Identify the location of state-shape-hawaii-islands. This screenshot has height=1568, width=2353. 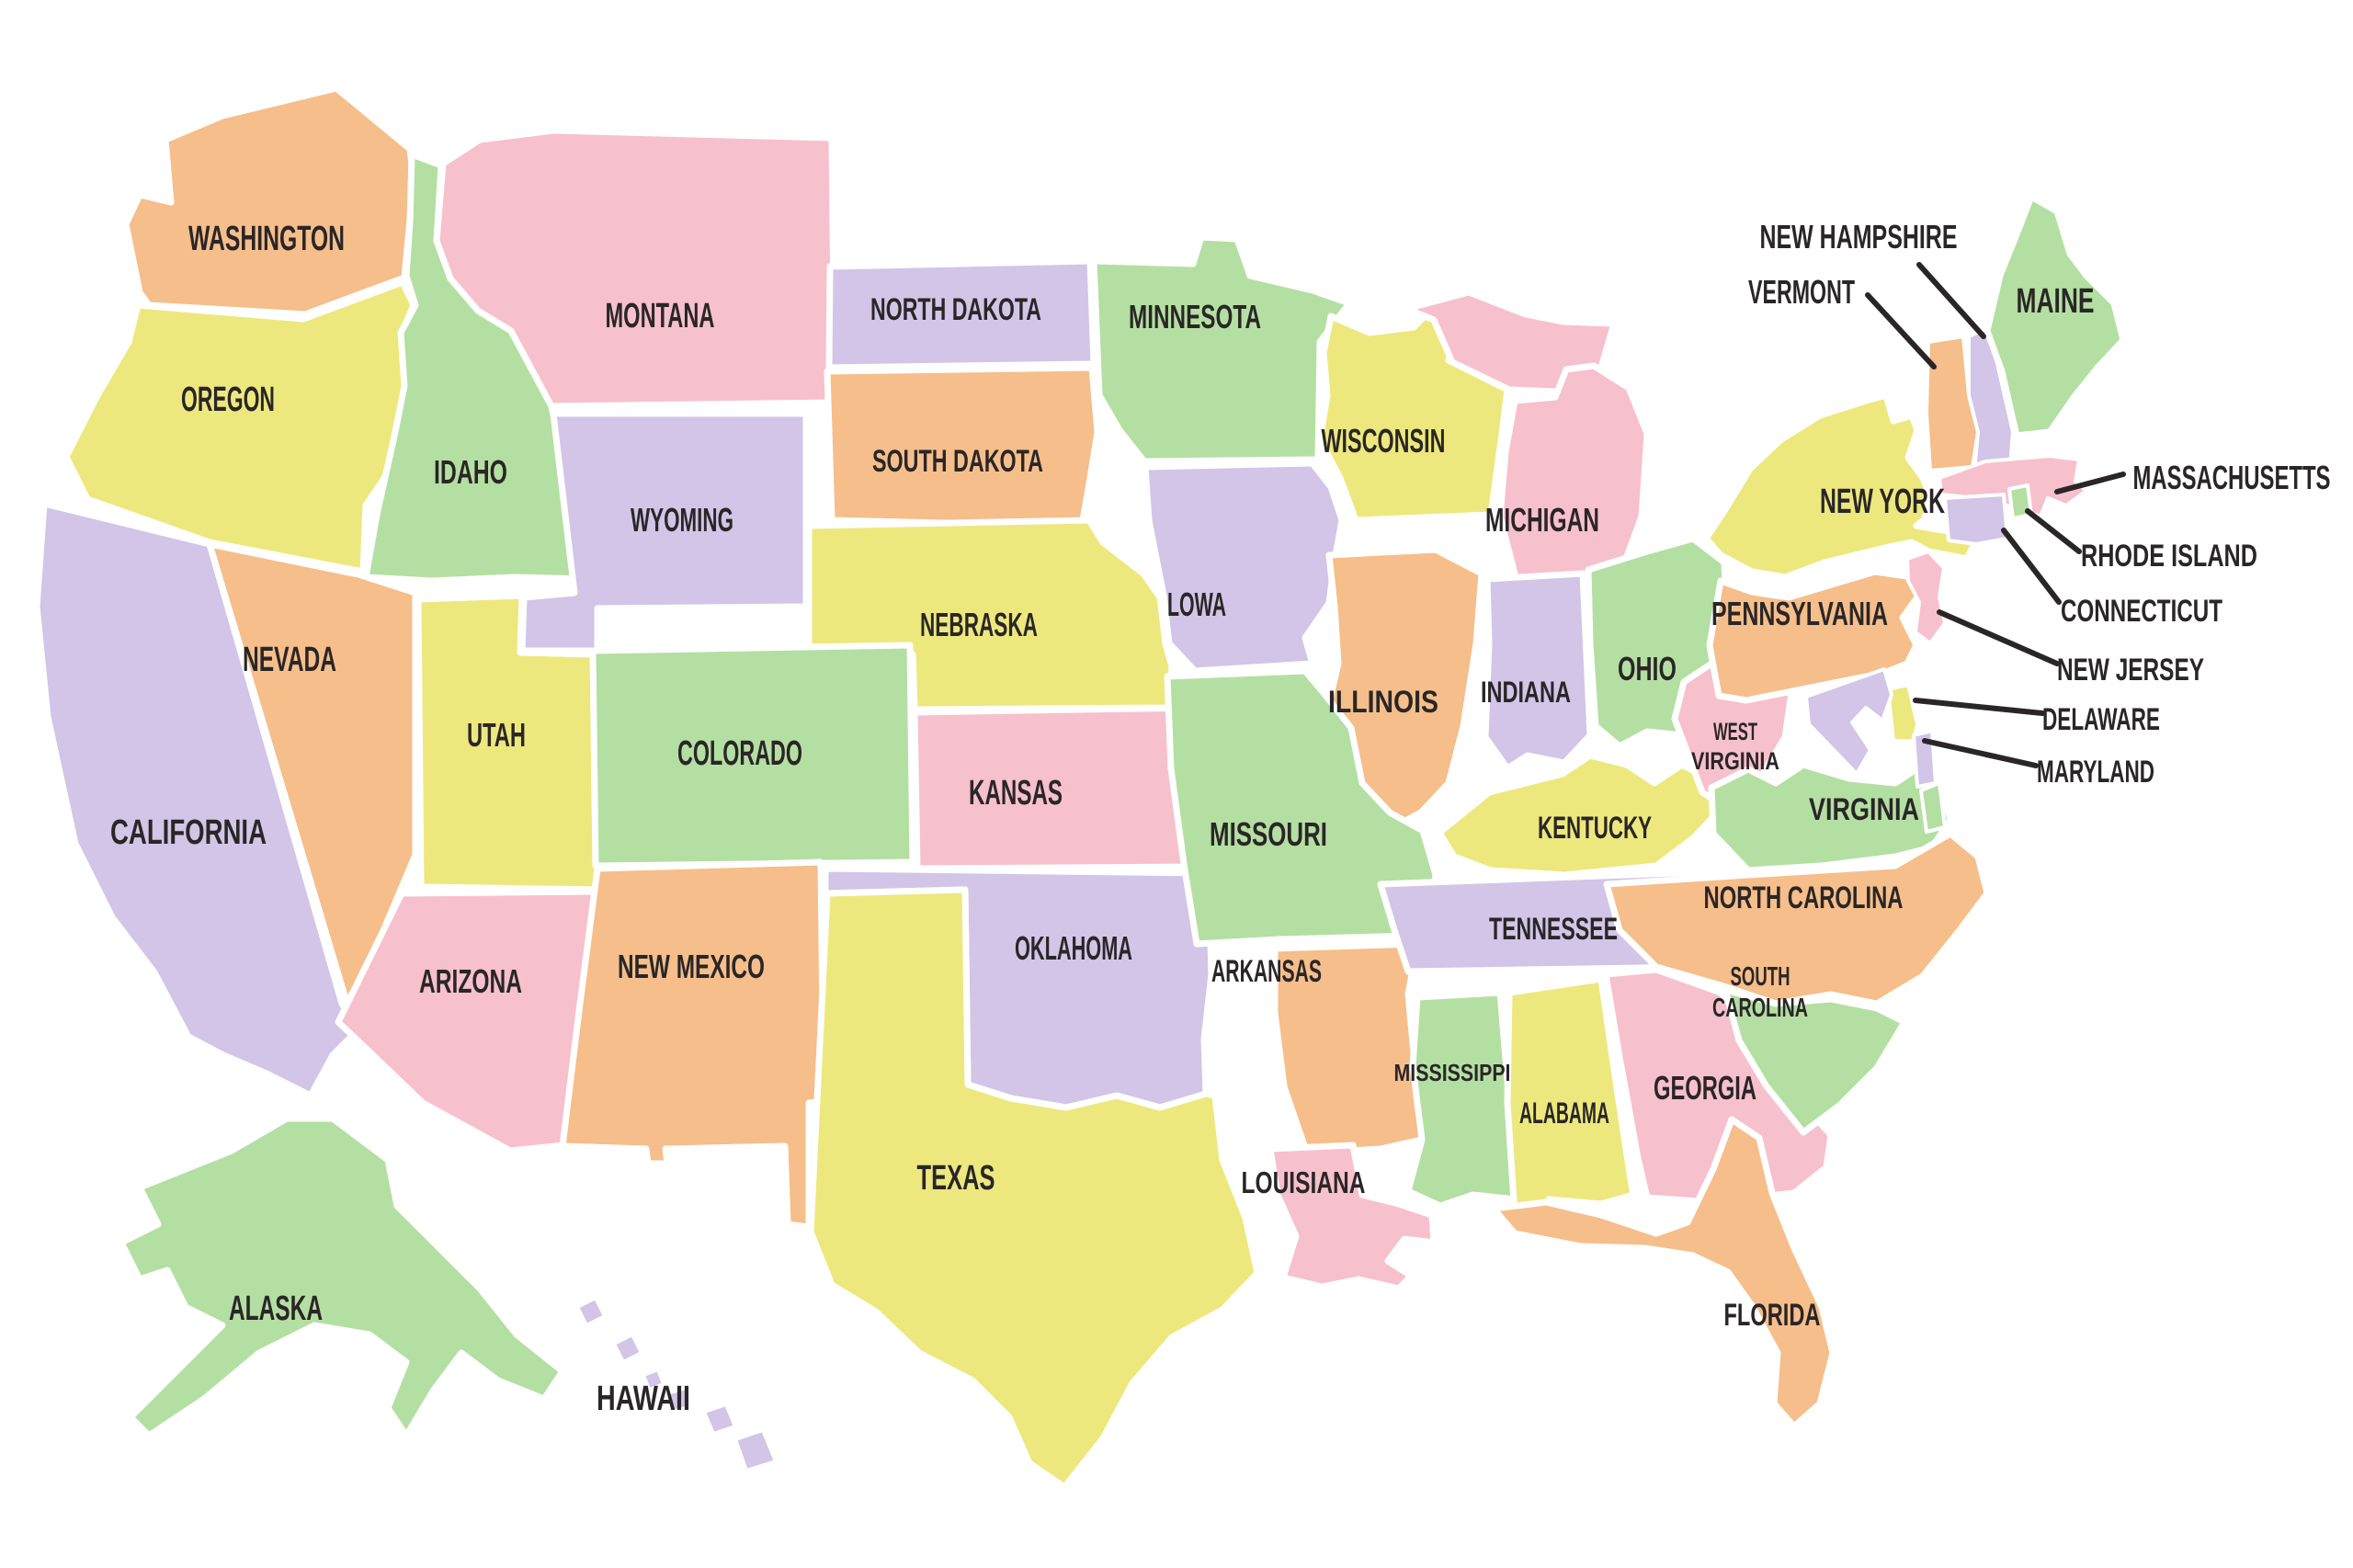
(676, 1384).